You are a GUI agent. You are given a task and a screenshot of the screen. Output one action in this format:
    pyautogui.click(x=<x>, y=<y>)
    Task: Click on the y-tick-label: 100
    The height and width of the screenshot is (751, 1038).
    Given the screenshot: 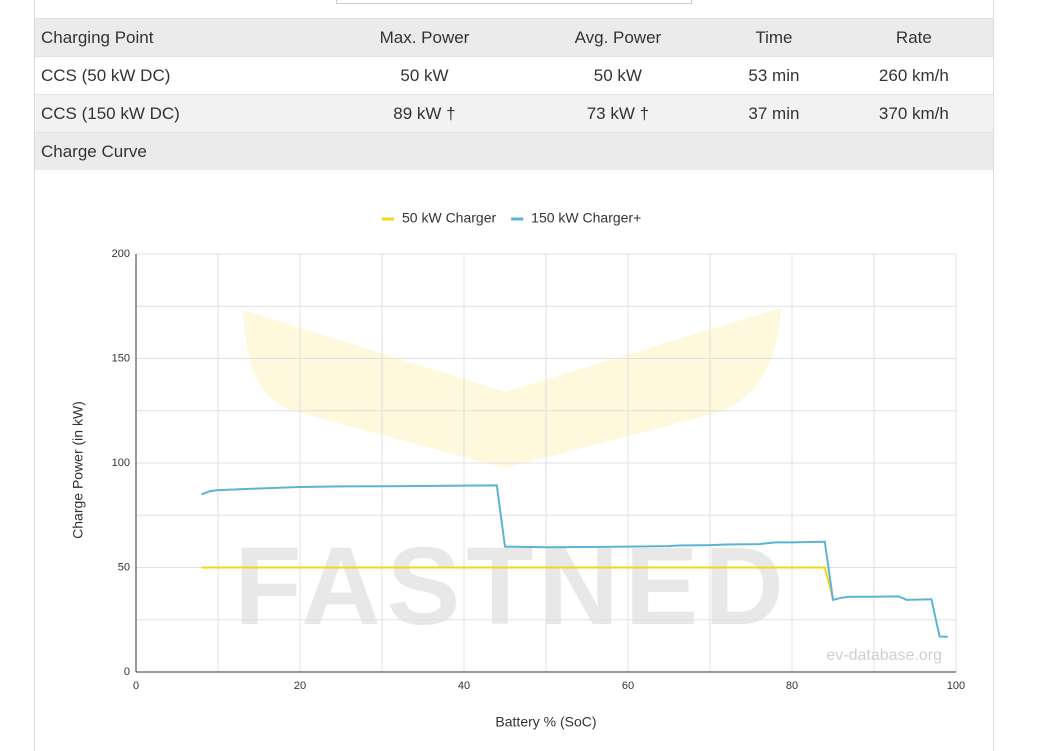 What is the action you would take?
    pyautogui.click(x=121, y=463)
    